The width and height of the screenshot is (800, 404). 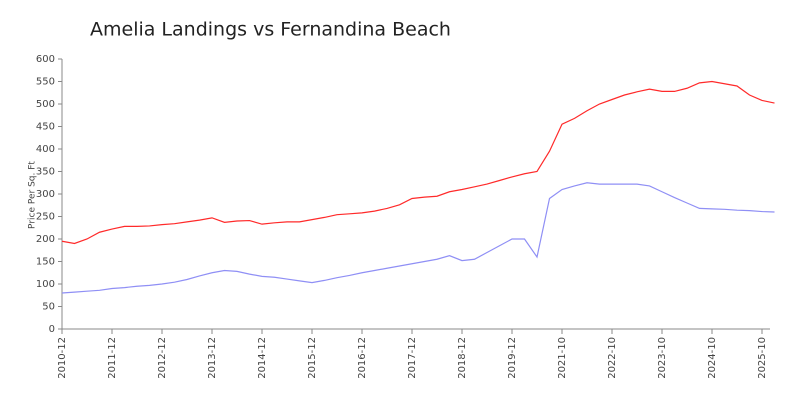 I want to click on x-tick-label: 2019-12, so click(x=512, y=358).